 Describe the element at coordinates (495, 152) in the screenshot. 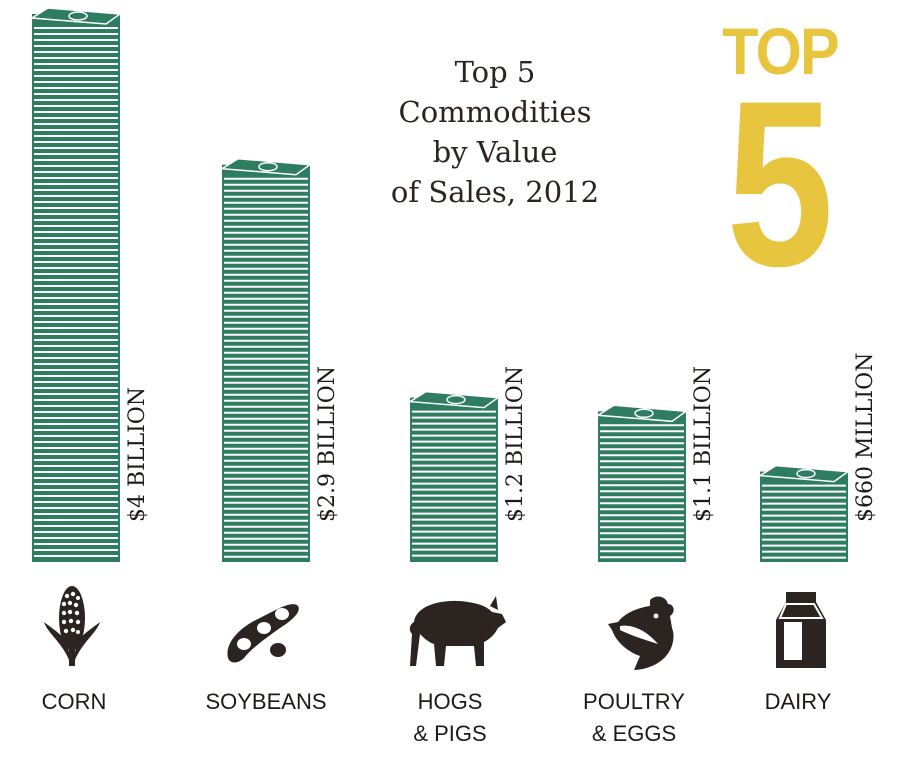

I see `title-line-3: by Value` at that location.